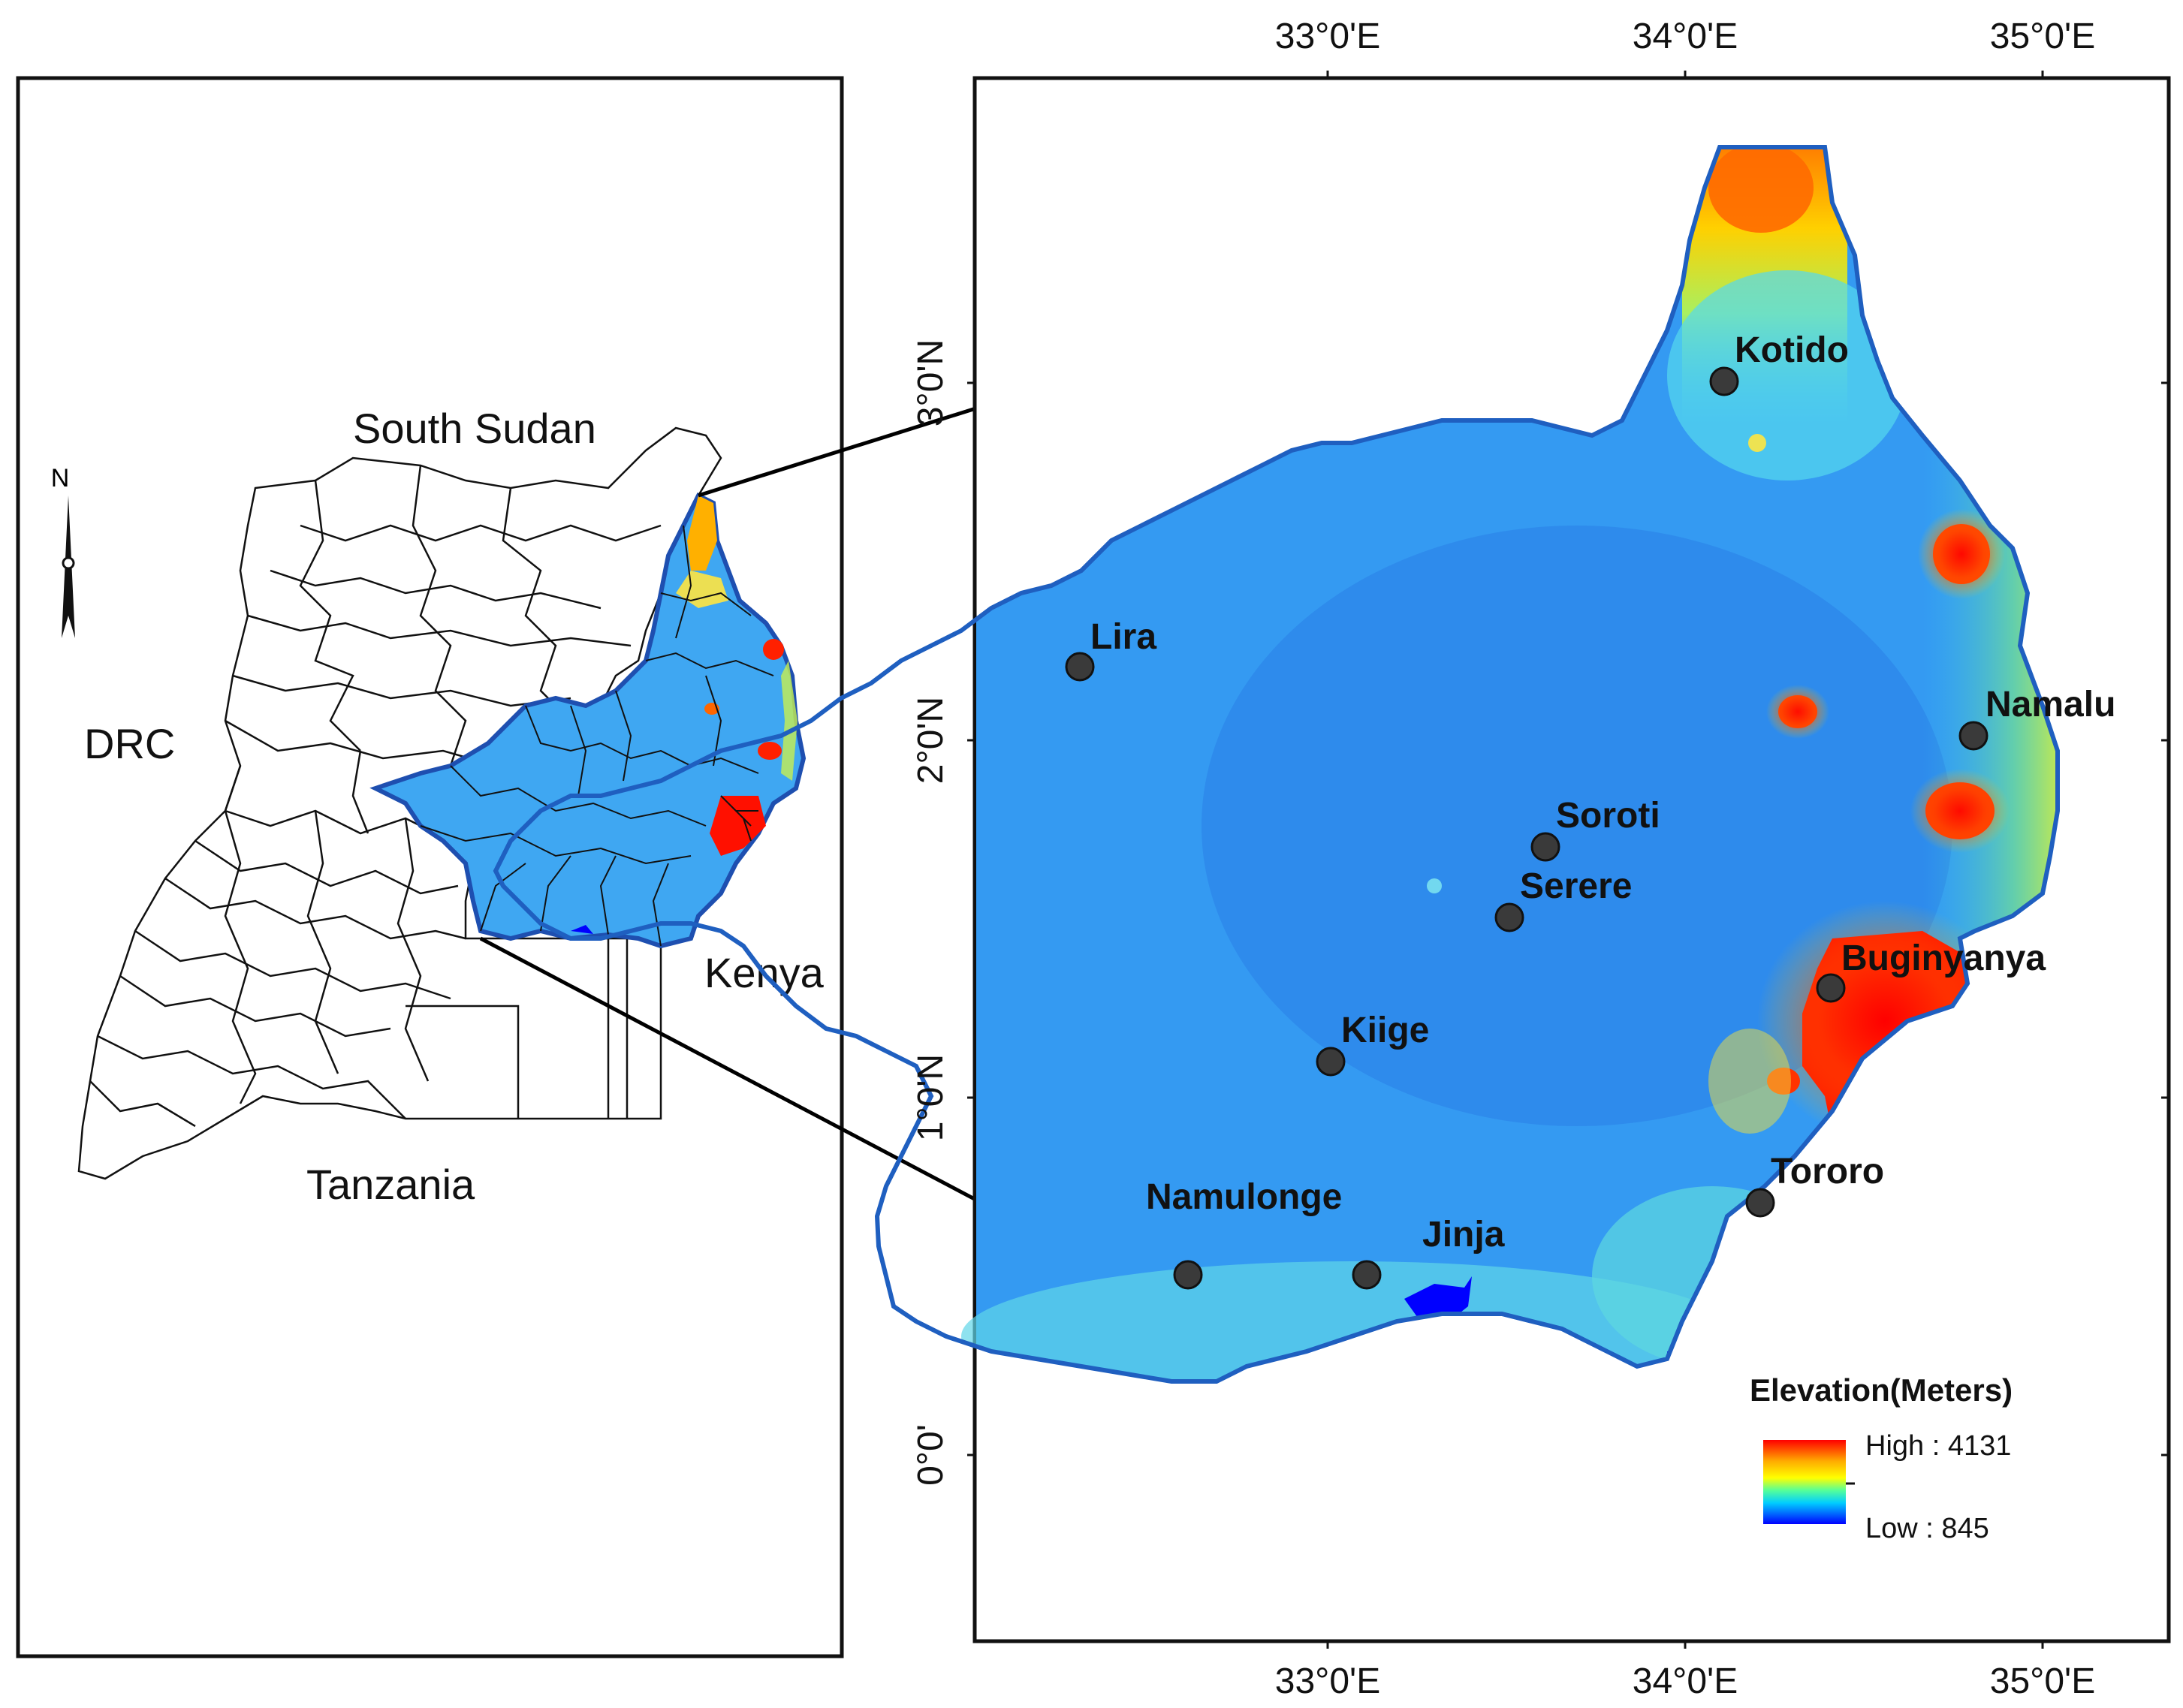  I want to click on station-label-lira: Lira, so click(1123, 637).